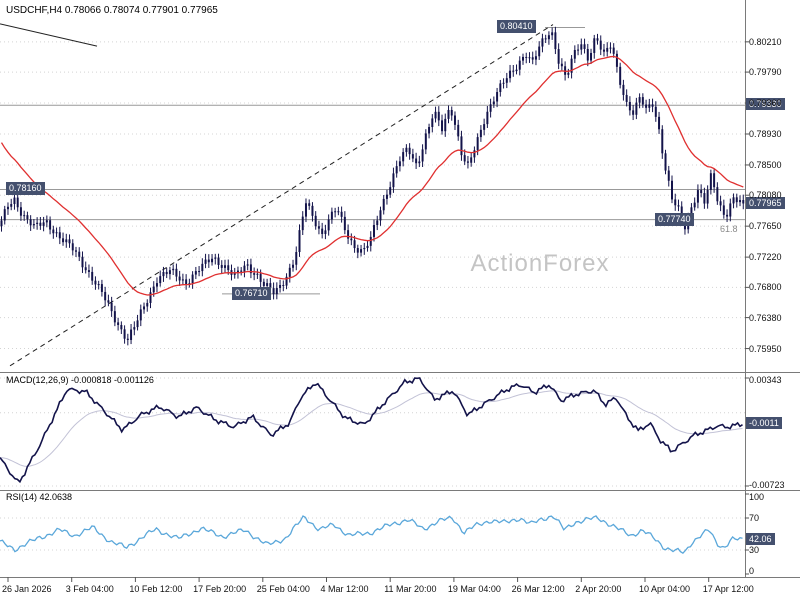 The width and height of the screenshot is (800, 600). I want to click on rsi-value-badge: 42.06, so click(760, 539).